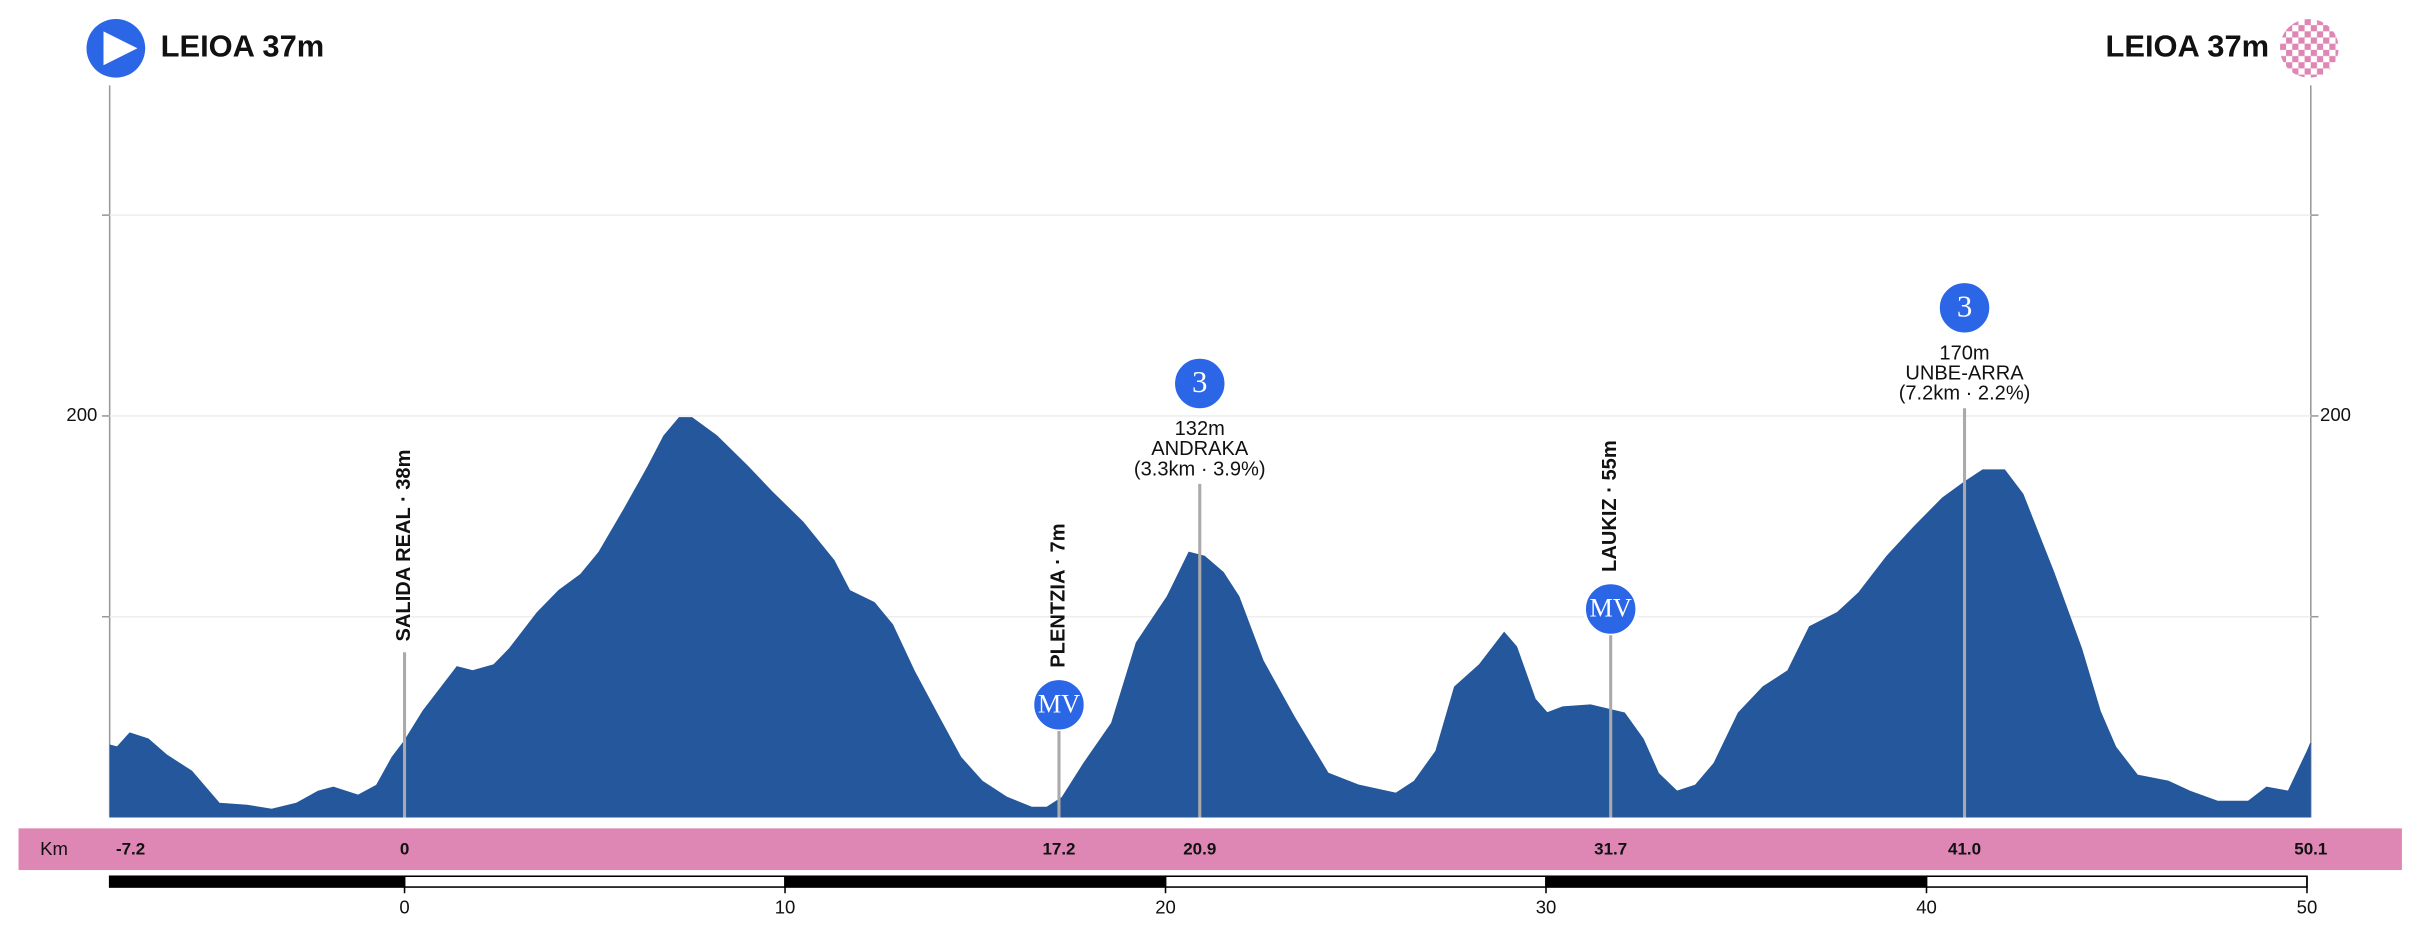 The image size is (2422, 940). I want to click on x-tick-label: 20, so click(1165, 907).